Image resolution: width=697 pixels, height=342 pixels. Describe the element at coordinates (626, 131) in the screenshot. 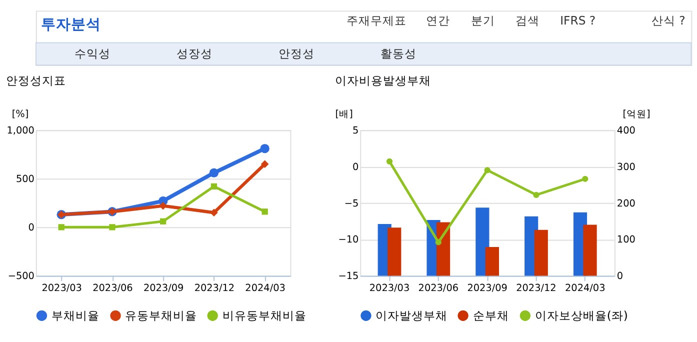

I see `y2-tick-label: 400` at that location.